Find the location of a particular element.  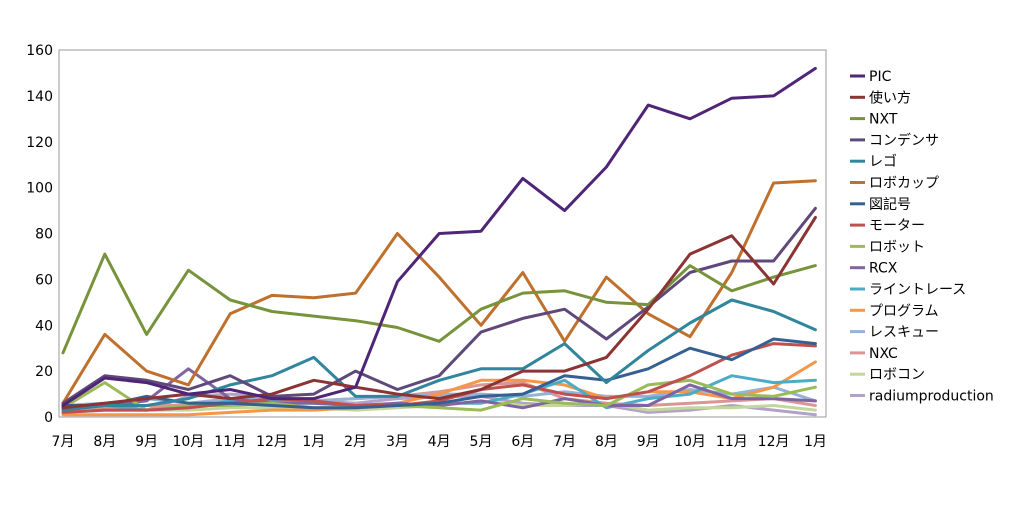

legend-label: ロボット is located at coordinates (897, 247).